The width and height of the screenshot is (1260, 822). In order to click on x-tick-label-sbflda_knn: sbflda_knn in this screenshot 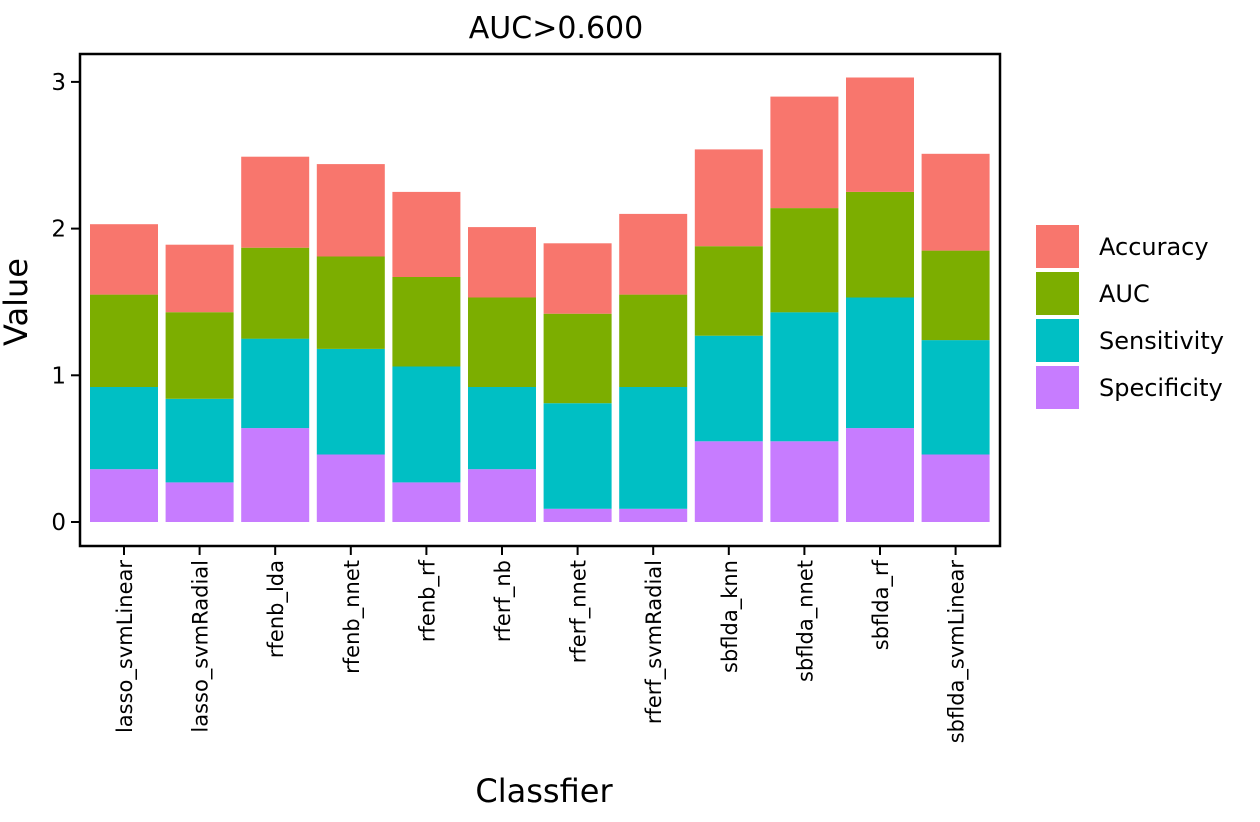, I will do `click(730, 616)`.